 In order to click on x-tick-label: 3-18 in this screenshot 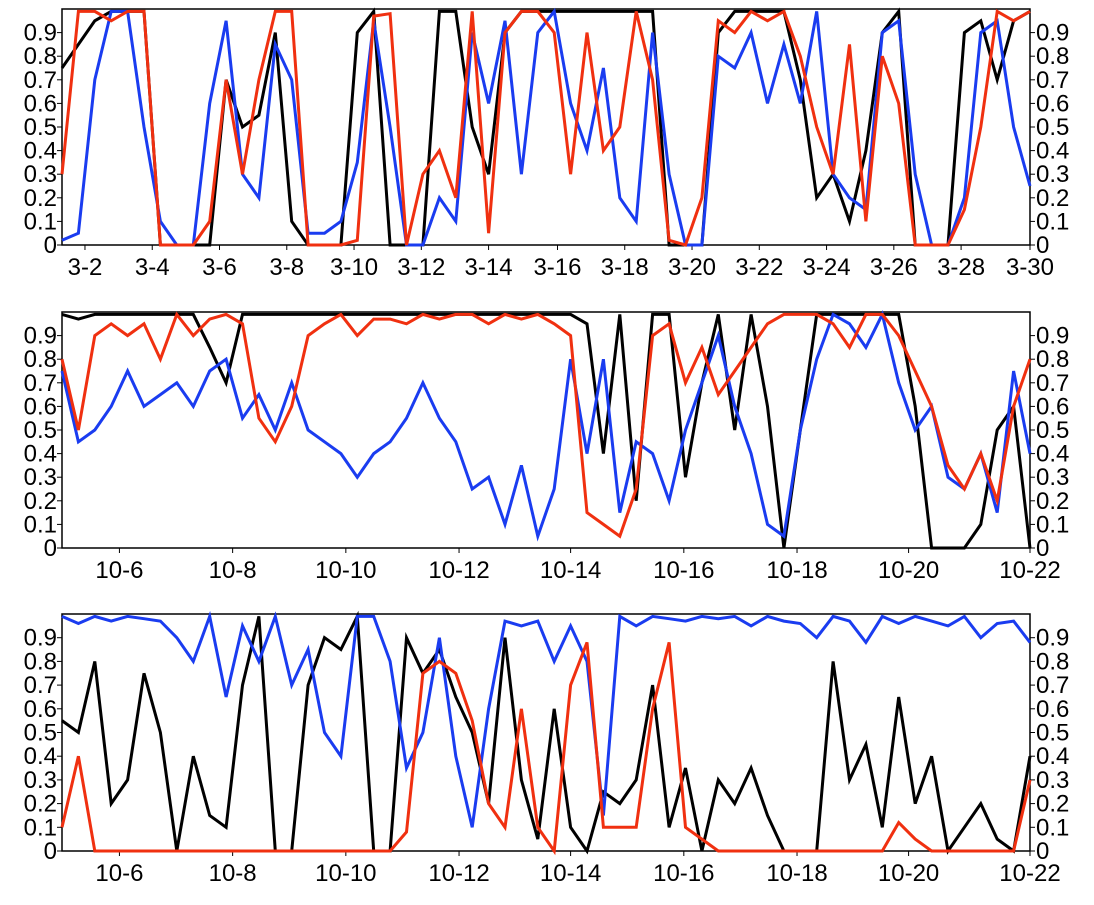, I will do `click(625, 267)`.